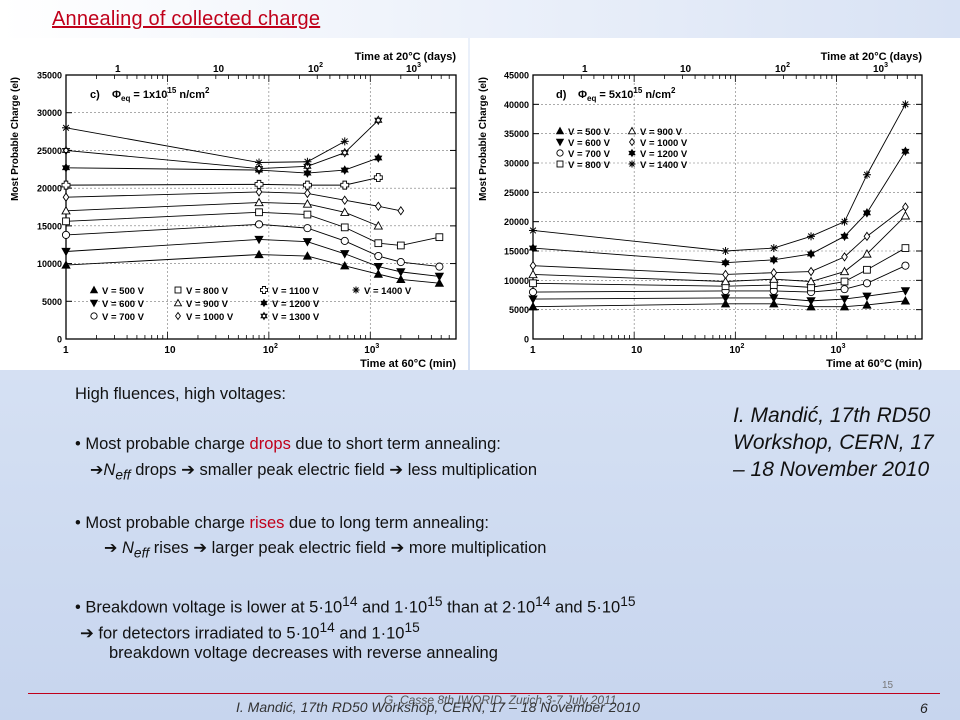 Image resolution: width=960 pixels, height=720 pixels. I want to click on y-tick-label: 40000, so click(516, 105).